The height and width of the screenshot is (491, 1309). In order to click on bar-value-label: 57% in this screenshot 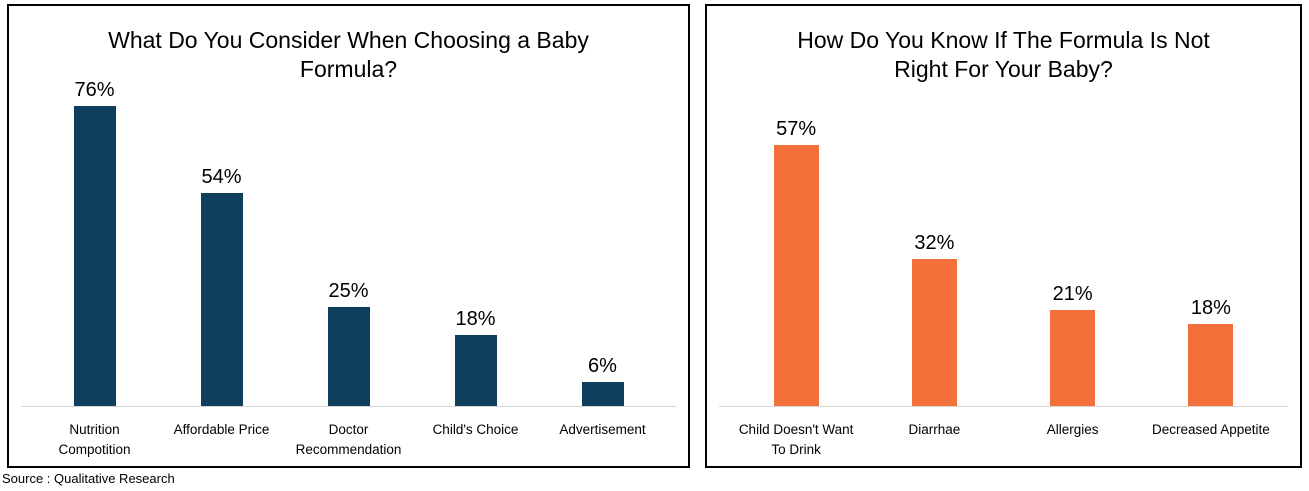, I will do `click(796, 129)`.